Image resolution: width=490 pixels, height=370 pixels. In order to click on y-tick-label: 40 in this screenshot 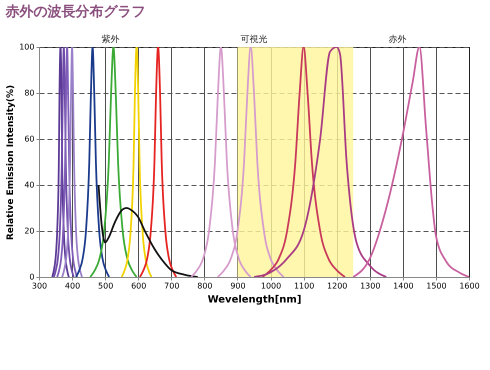, I will do `click(29, 185)`.